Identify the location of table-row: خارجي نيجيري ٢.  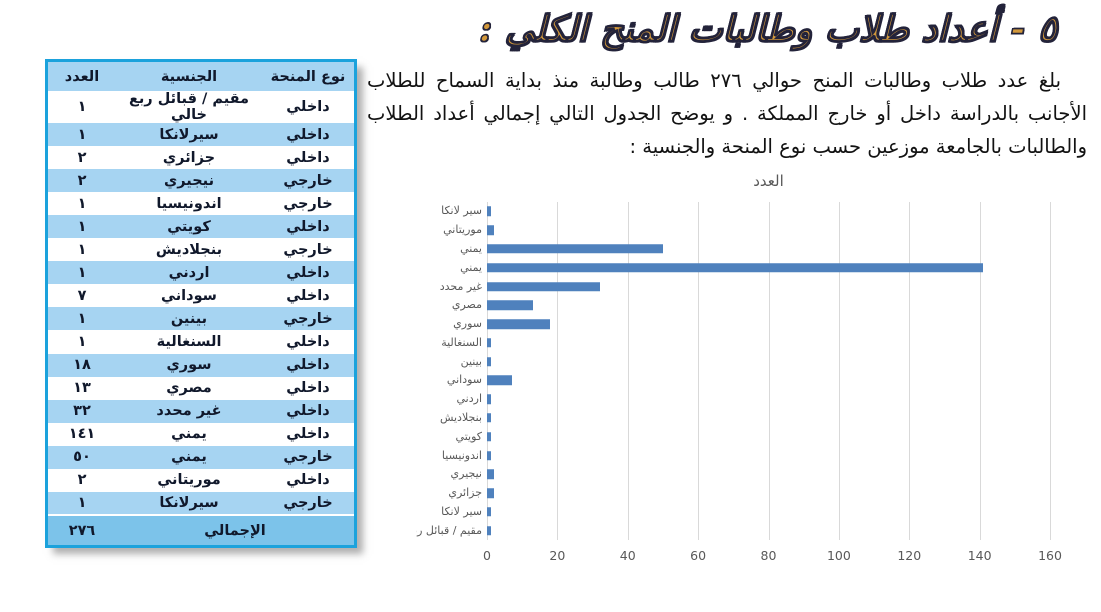
(201, 181).